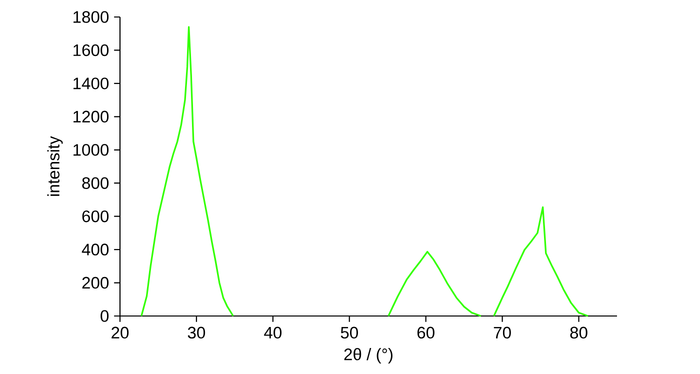 Image resolution: width=700 pixels, height=374 pixels. Describe the element at coordinates (91, 150) in the screenshot. I see `y-tick-label: 1000` at that location.